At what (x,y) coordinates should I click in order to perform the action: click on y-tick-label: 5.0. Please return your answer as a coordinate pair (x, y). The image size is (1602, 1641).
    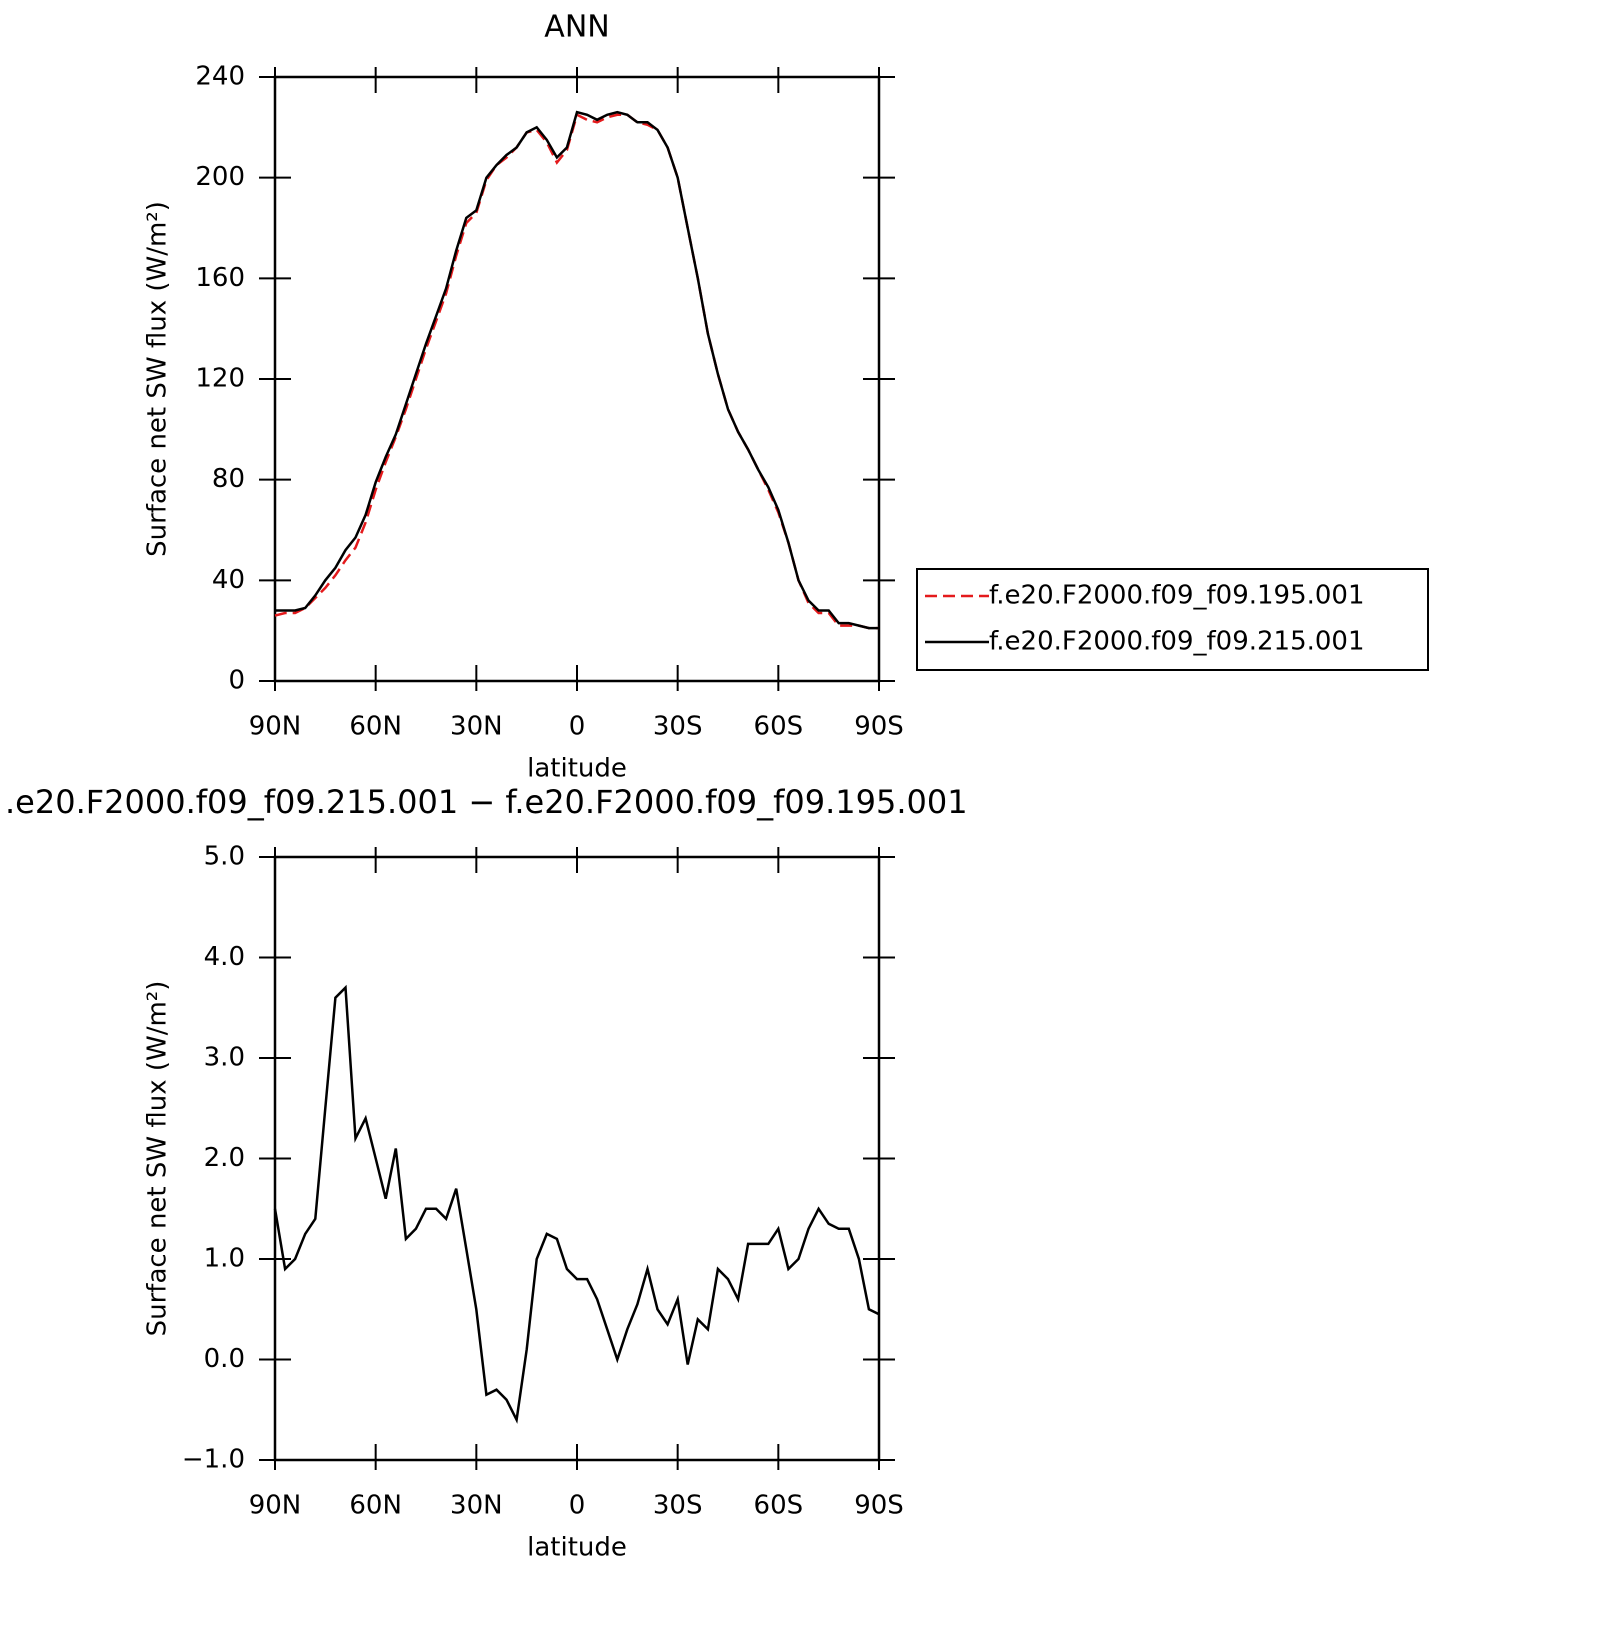
    Looking at the image, I should click on (224, 857).